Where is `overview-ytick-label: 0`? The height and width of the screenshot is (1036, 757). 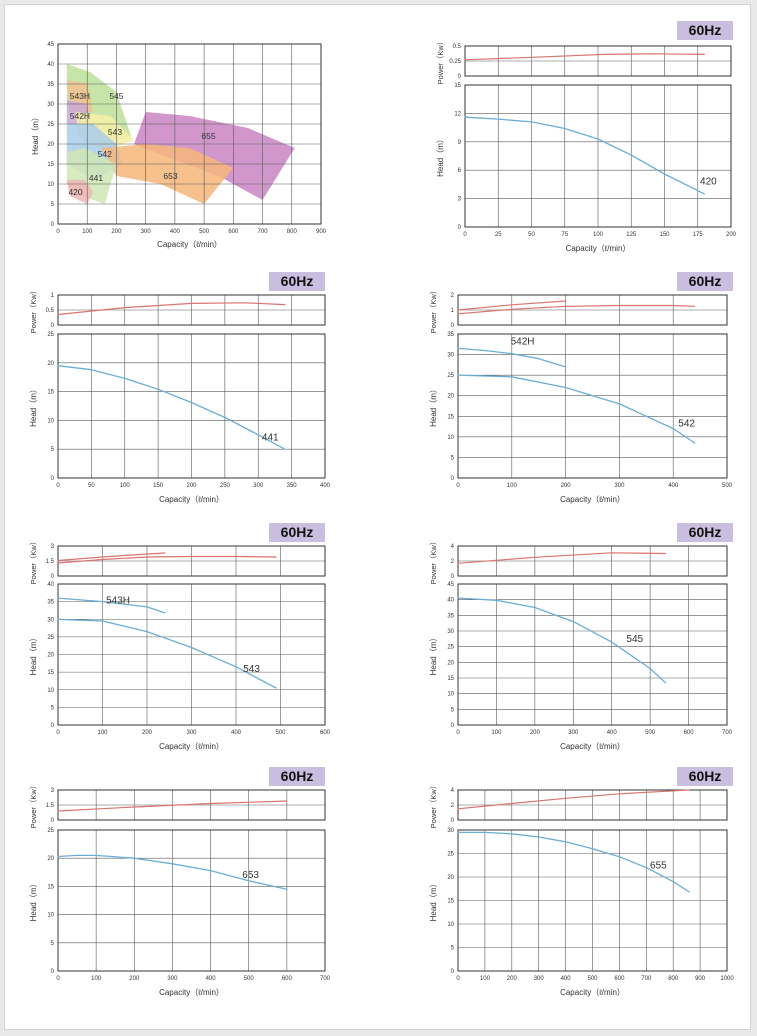 overview-ytick-label: 0 is located at coordinates (53, 225).